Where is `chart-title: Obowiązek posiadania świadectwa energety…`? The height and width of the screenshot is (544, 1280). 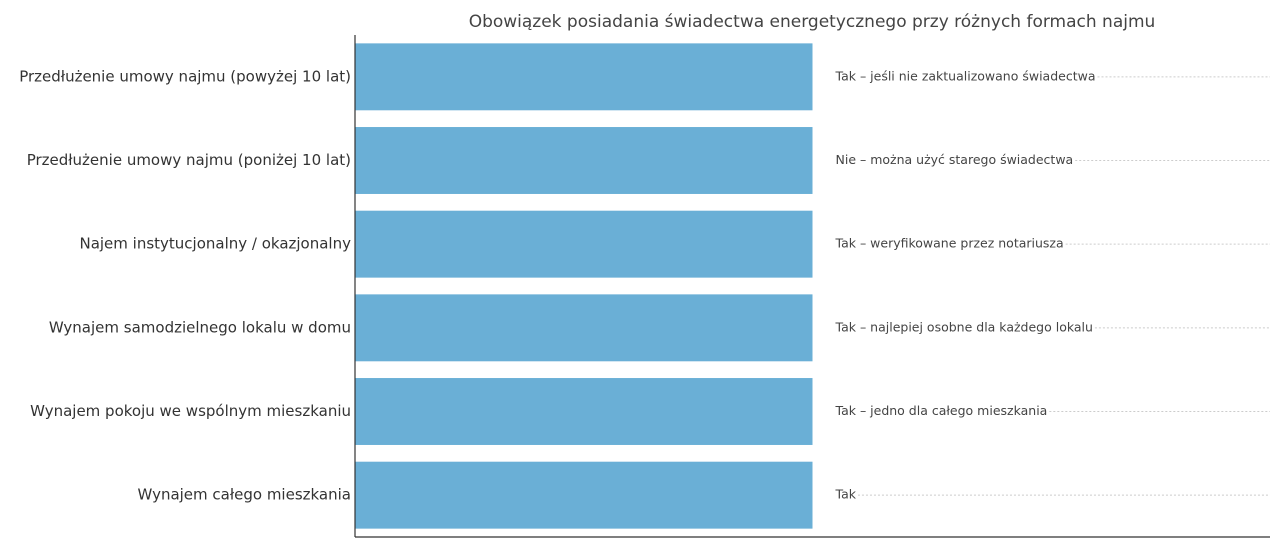
chart-title: Obowiązek posiadania świadectwa energety… is located at coordinates (812, 22).